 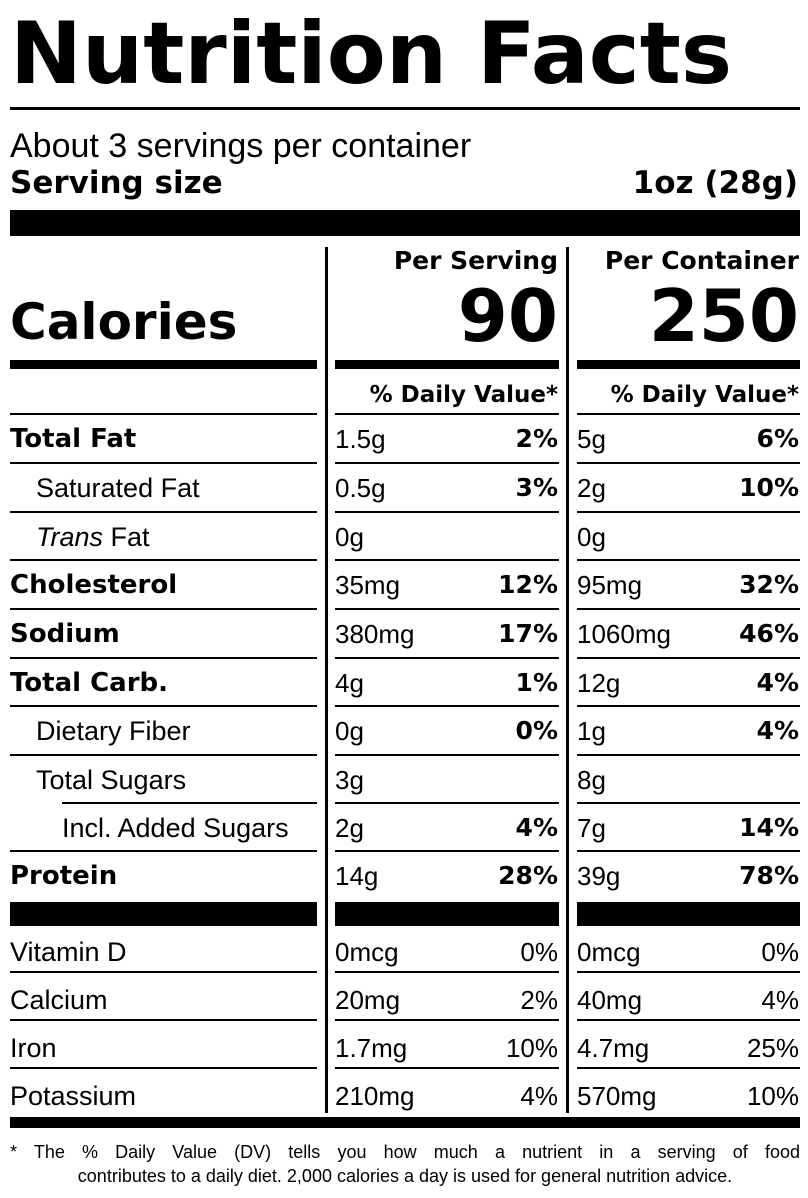 What do you see at coordinates (528, 584) in the screenshot?
I see `serving-daily-value: 12%` at bounding box center [528, 584].